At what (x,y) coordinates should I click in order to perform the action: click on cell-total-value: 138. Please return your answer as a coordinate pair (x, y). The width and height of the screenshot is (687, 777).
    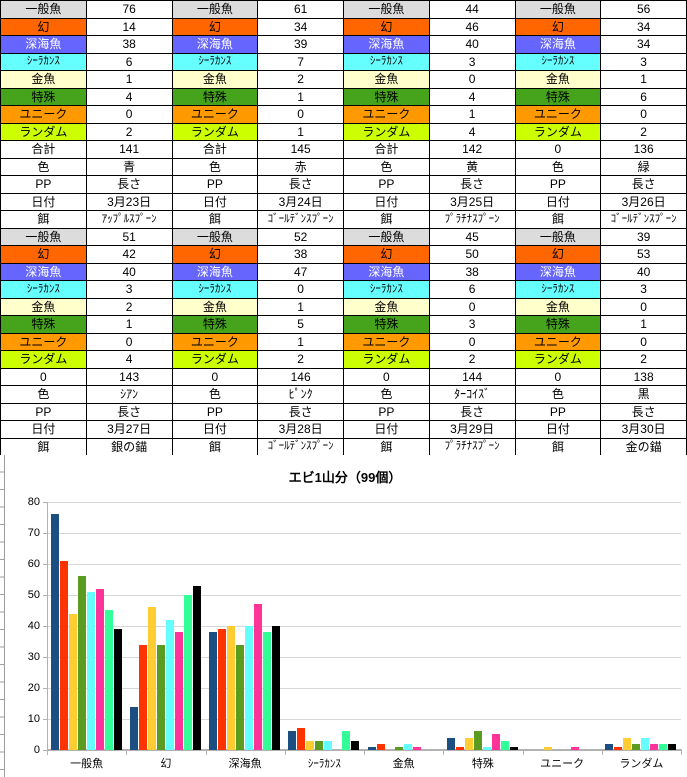
    Looking at the image, I should click on (644, 377).